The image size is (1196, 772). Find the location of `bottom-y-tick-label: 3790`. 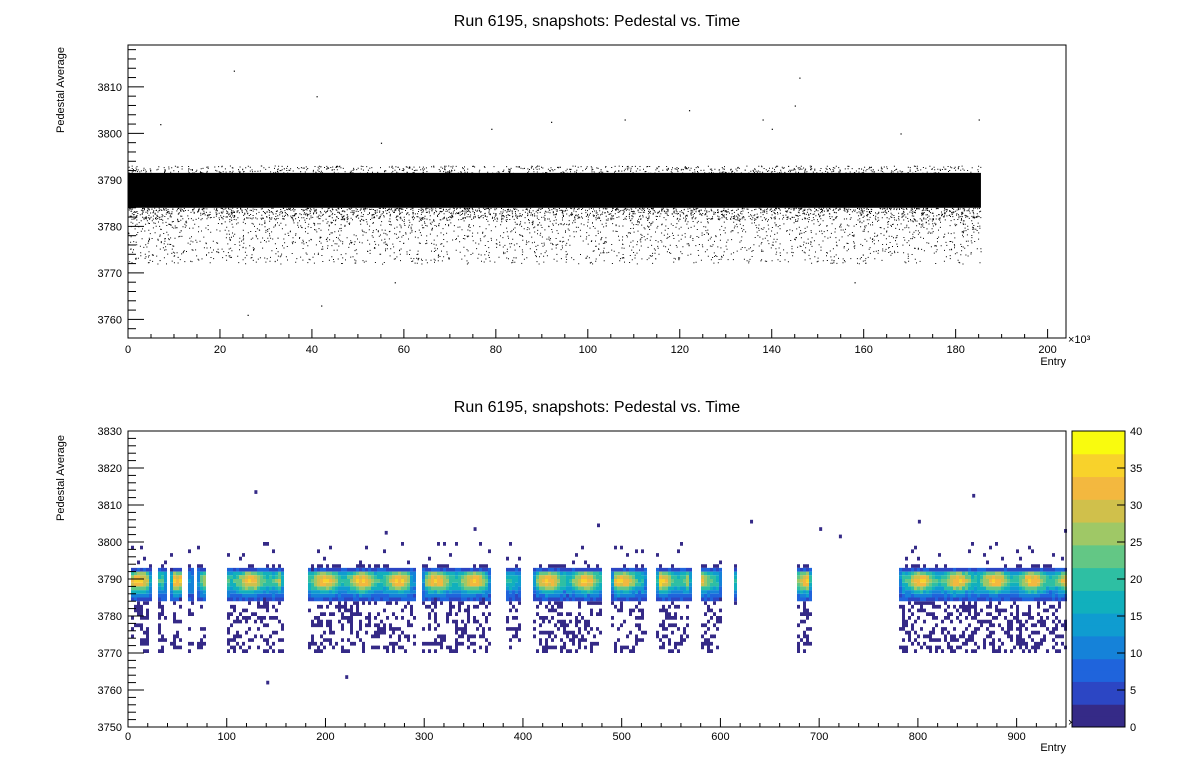

bottom-y-tick-label: 3790 is located at coordinates (110, 580).